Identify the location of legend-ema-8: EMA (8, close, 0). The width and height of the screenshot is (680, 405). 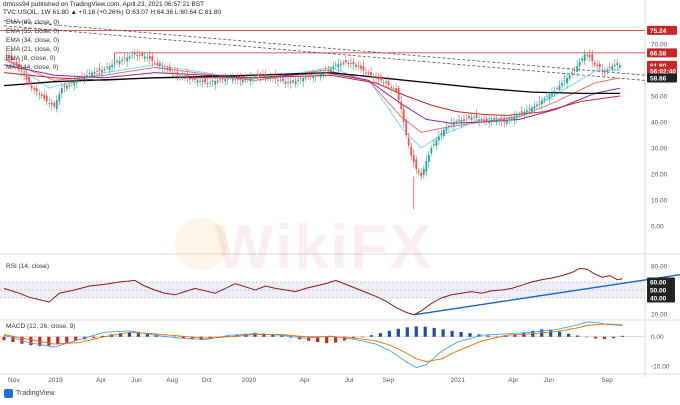
(31, 58).